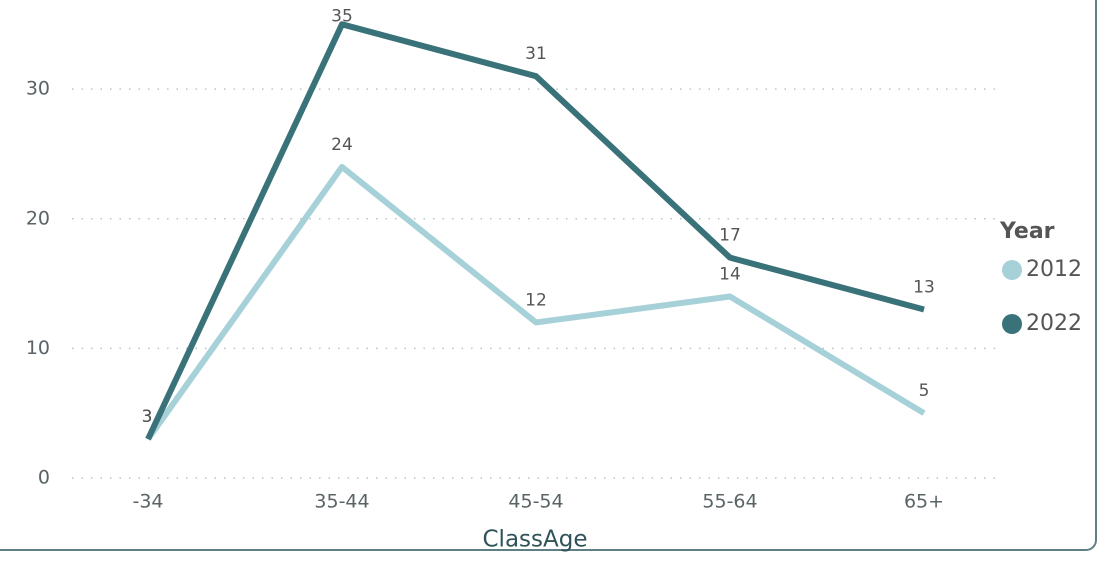  Describe the element at coordinates (535, 502) in the screenshot. I see `x-tick-label: 45-54` at that location.